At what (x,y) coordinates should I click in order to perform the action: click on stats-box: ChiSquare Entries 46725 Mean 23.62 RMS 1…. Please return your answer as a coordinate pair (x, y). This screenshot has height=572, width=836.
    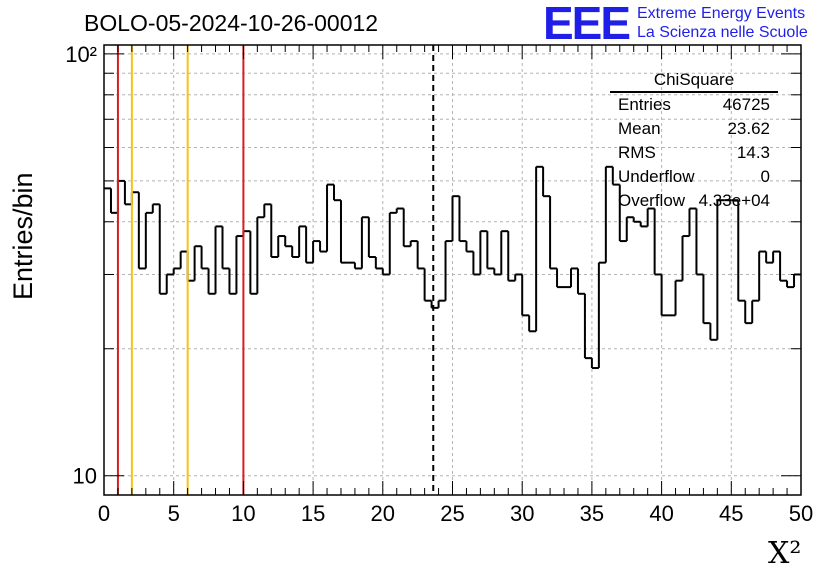
    Looking at the image, I should click on (694, 141).